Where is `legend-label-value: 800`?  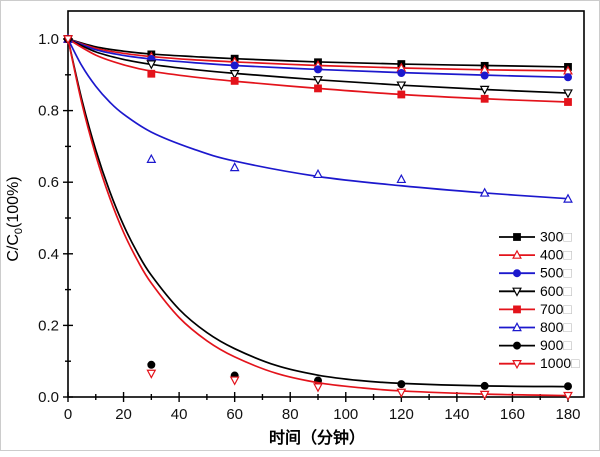 legend-label-value: 800 is located at coordinates (552, 327).